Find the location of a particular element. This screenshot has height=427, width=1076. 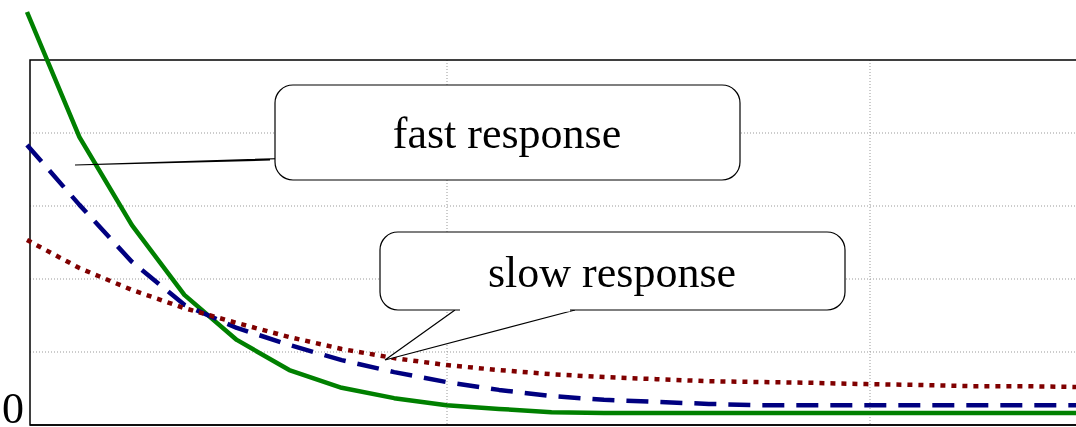

annotation: fast response is located at coordinates (507, 133).